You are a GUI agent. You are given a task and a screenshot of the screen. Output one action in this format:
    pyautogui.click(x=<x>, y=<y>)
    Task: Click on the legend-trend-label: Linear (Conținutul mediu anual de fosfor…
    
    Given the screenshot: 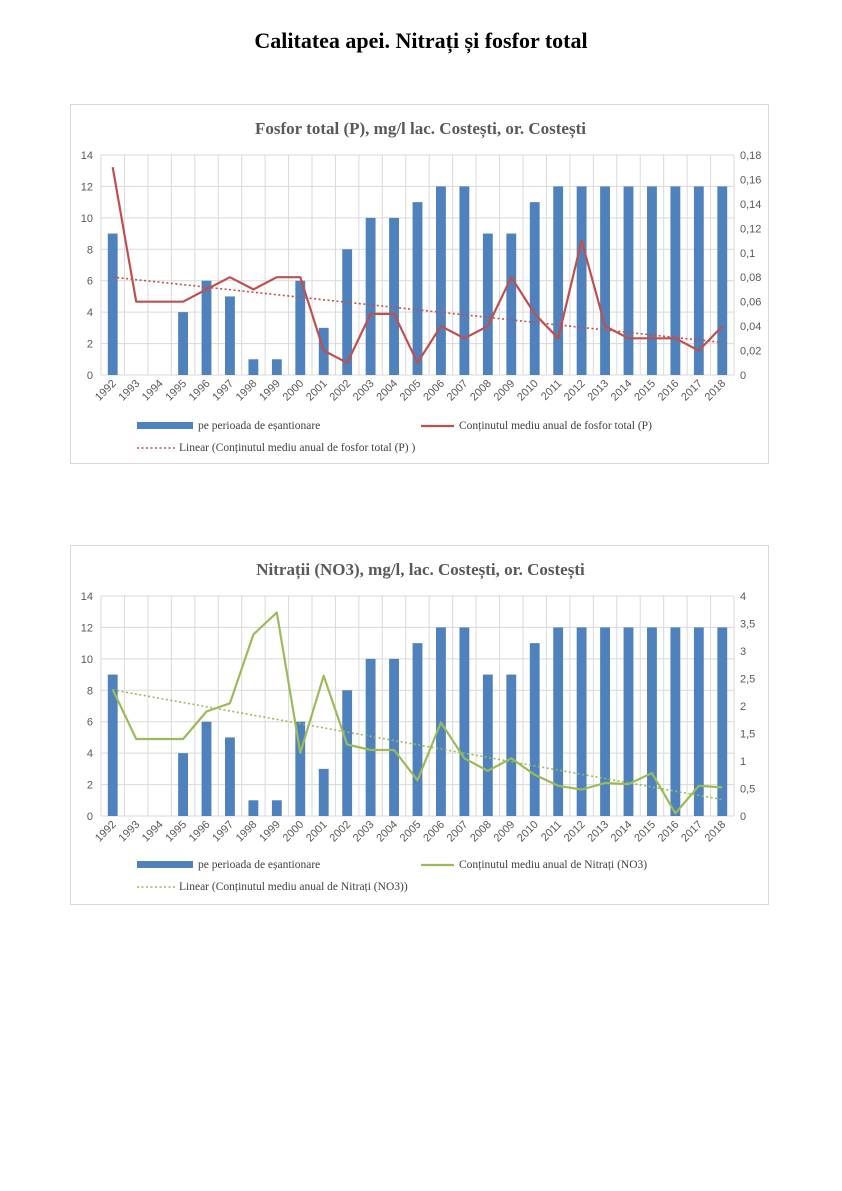 What is the action you would take?
    pyautogui.click(x=297, y=448)
    